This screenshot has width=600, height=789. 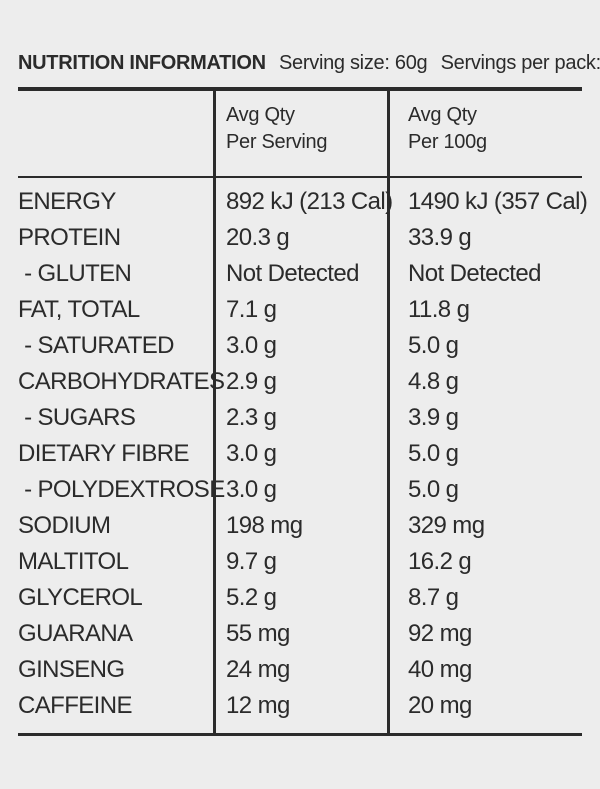 What do you see at coordinates (258, 705) in the screenshot?
I see `per-serving-value: 12 mg` at bounding box center [258, 705].